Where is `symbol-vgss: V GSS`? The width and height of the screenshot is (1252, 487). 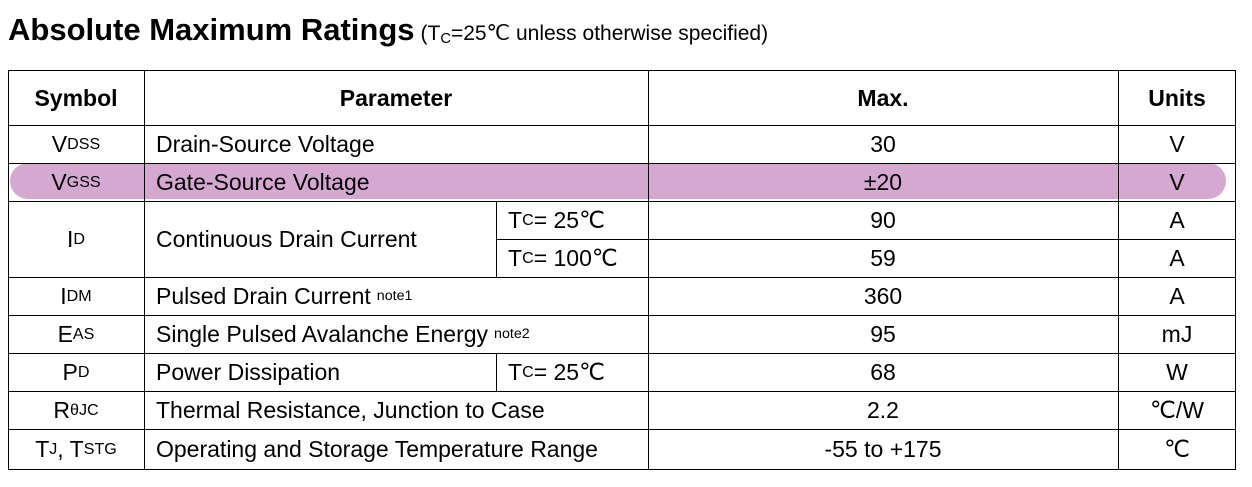 symbol-vgss: V GSS is located at coordinates (76, 181).